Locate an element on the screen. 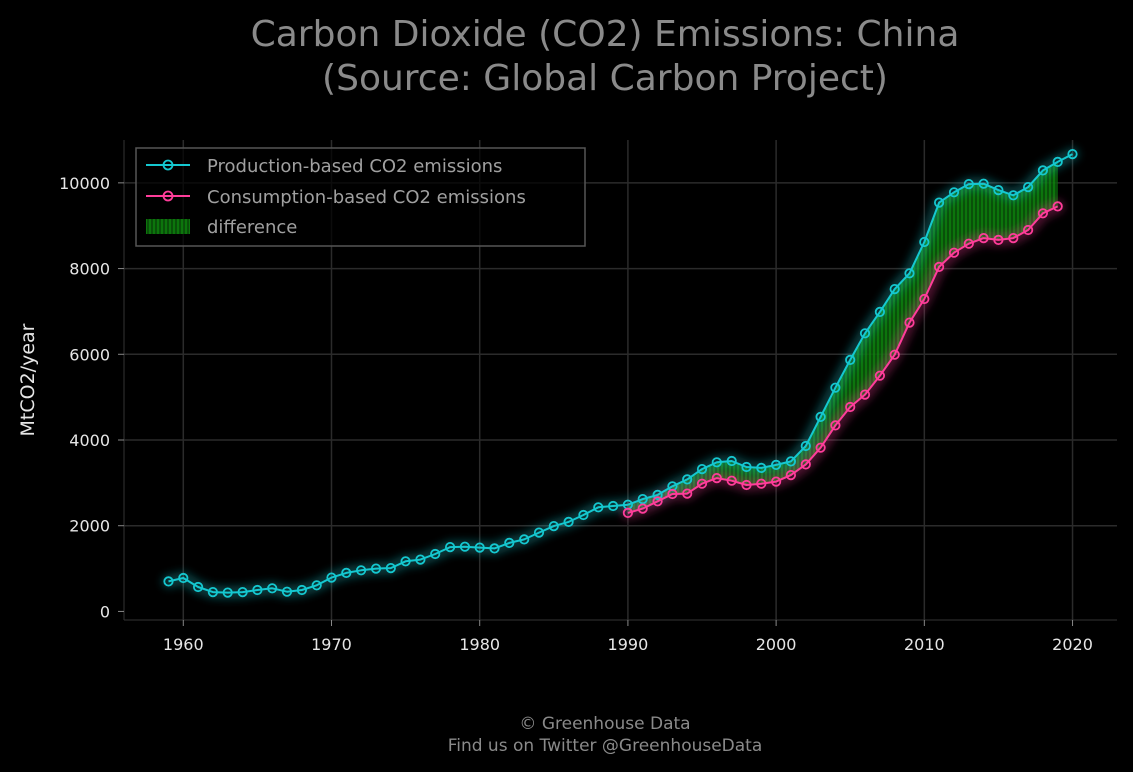  x-tick-label: 2020 is located at coordinates (1072, 644).